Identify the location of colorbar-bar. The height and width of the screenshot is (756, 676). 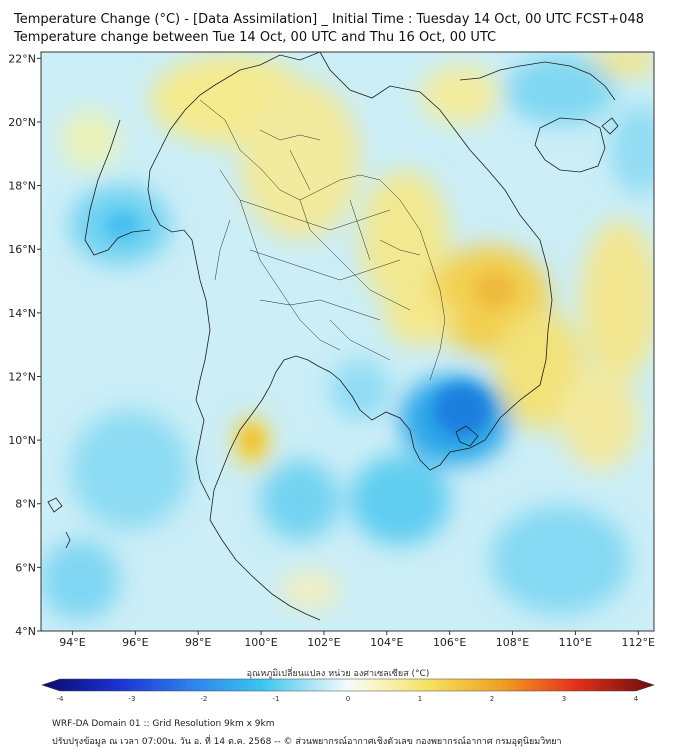
(348, 685).